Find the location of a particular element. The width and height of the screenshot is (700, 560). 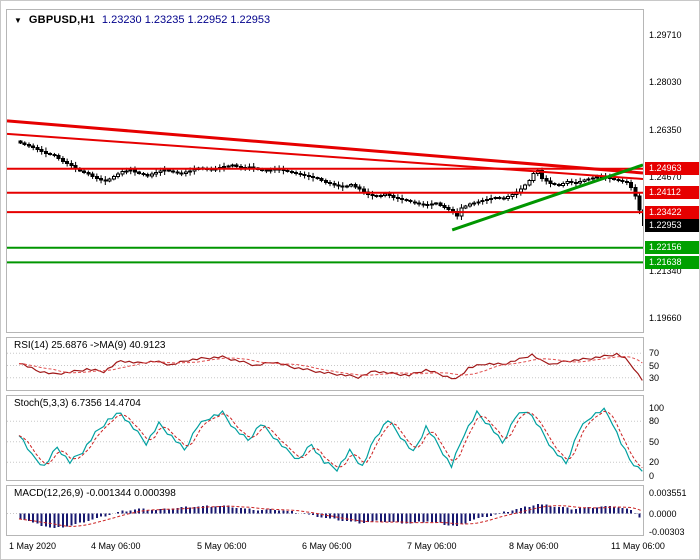

rsi-tick: 70 is located at coordinates (654, 353).